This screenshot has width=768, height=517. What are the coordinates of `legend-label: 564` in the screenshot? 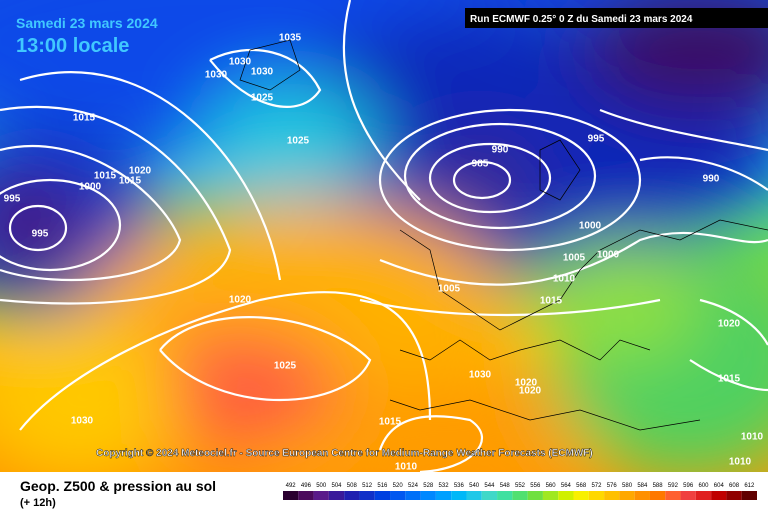 It's located at (566, 486).